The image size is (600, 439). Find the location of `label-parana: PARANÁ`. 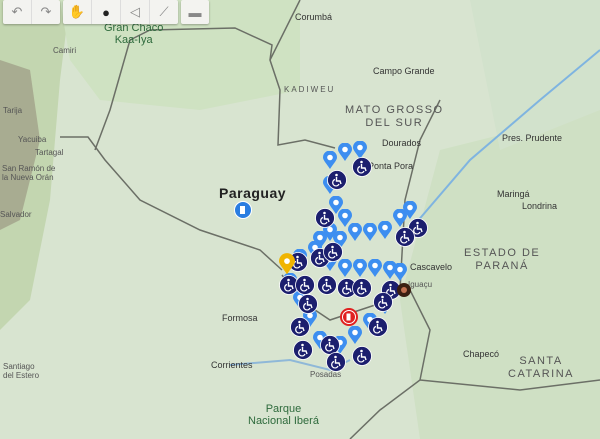

label-parana: PARANÁ is located at coordinates (502, 266).